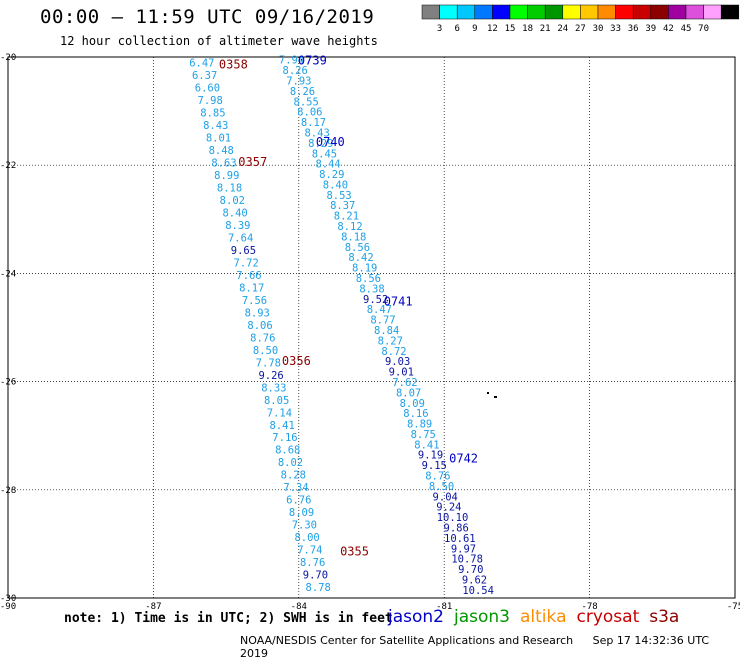  I want to click on wave-height-value: 9.65, so click(243, 251).